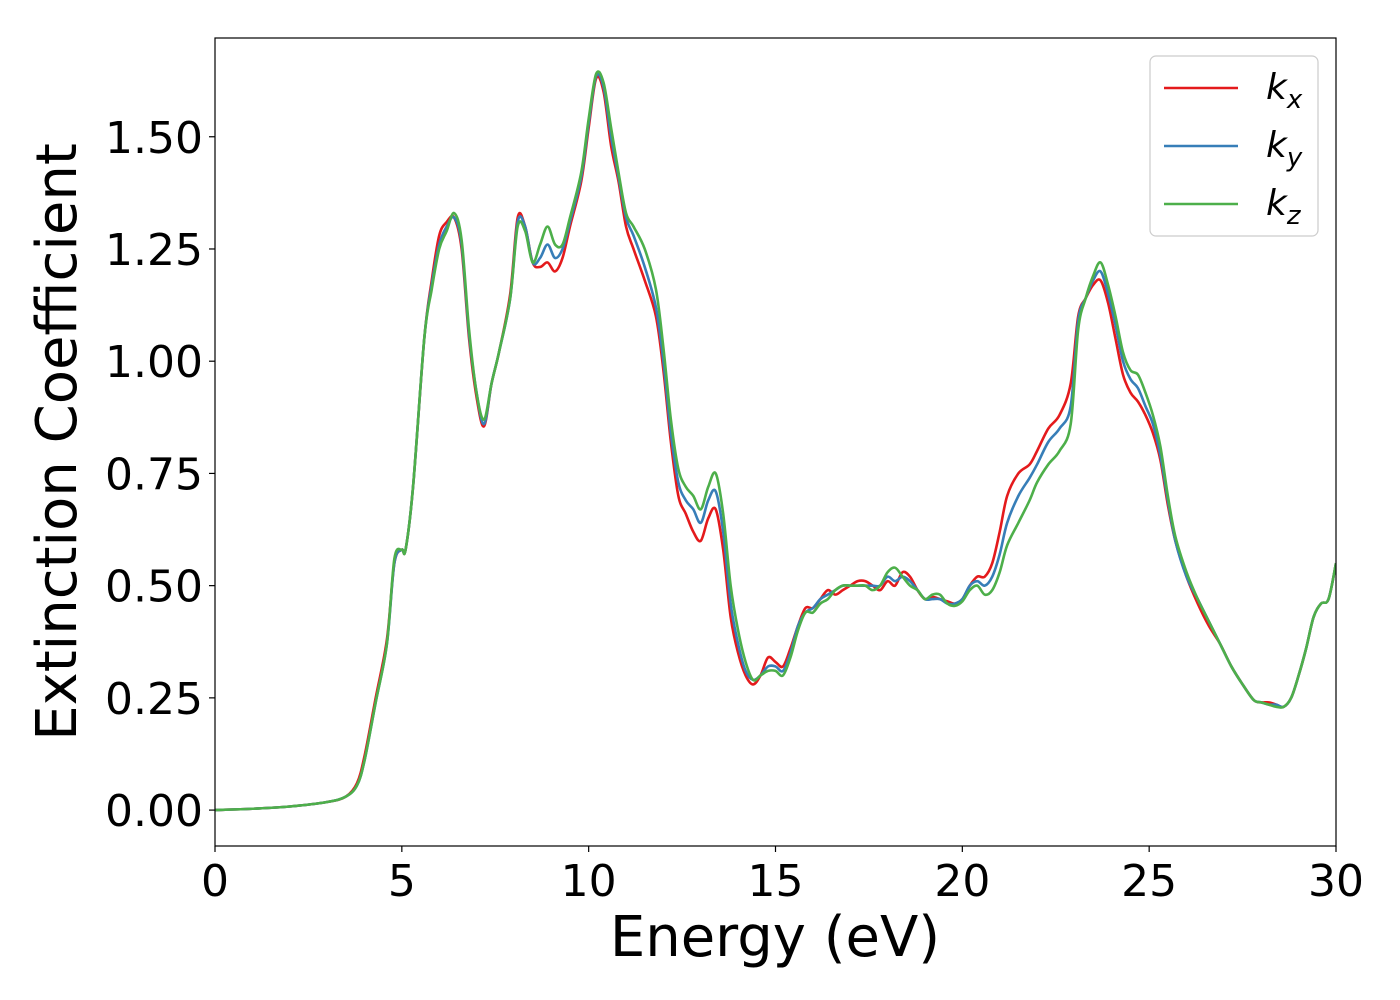 Image resolution: width=1400 pixels, height=1000 pixels. I want to click on y-axis: 0.00 0.25 0.50 0.75 1.00 1.25 1.50, so click(160, 475).